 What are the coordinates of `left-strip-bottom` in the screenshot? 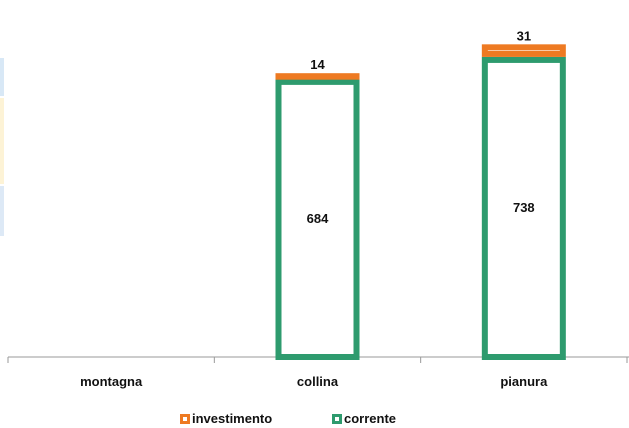 It's located at (2, 211).